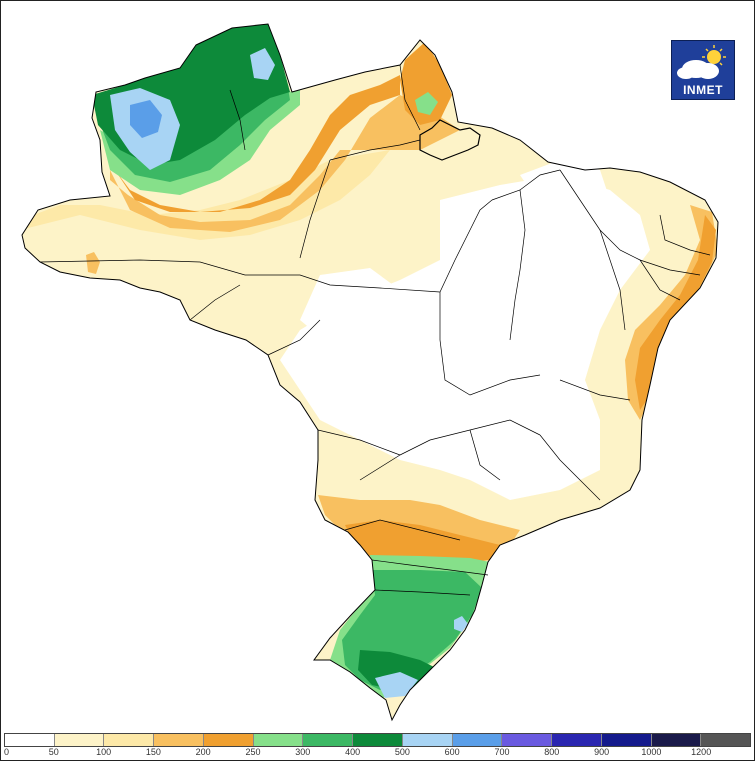 This screenshot has height=761, width=755. What do you see at coordinates (253, 752) in the screenshot?
I see `legend-tick-label: 250` at bounding box center [253, 752].